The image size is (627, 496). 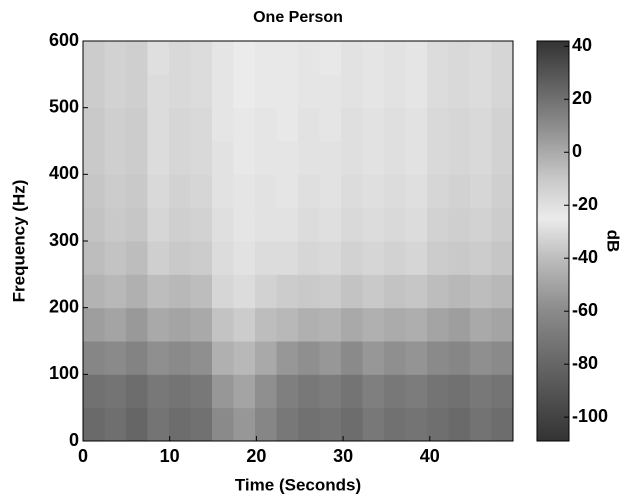 I want to click on y-tick-label: 500, so click(x=64, y=106).